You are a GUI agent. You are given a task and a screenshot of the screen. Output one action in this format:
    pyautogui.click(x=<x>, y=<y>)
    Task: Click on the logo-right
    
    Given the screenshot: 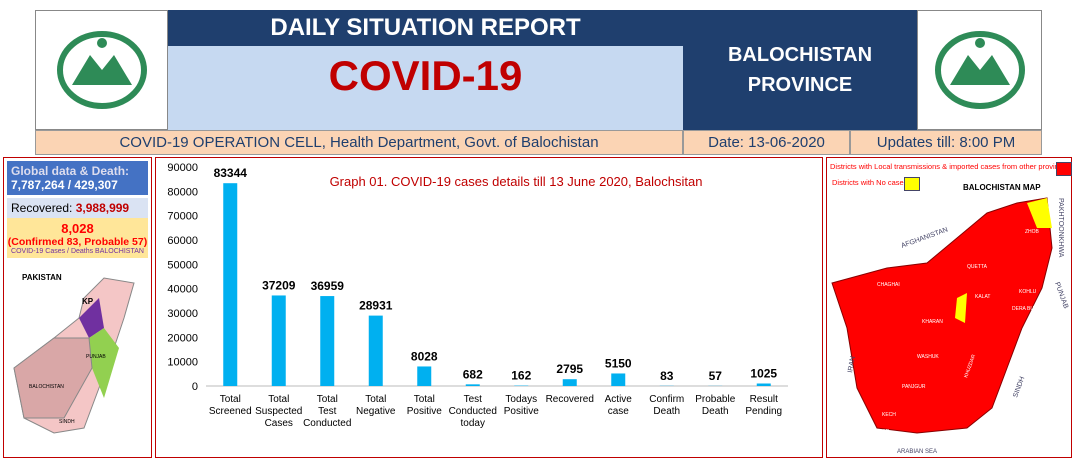 What is the action you would take?
    pyautogui.click(x=979, y=70)
    